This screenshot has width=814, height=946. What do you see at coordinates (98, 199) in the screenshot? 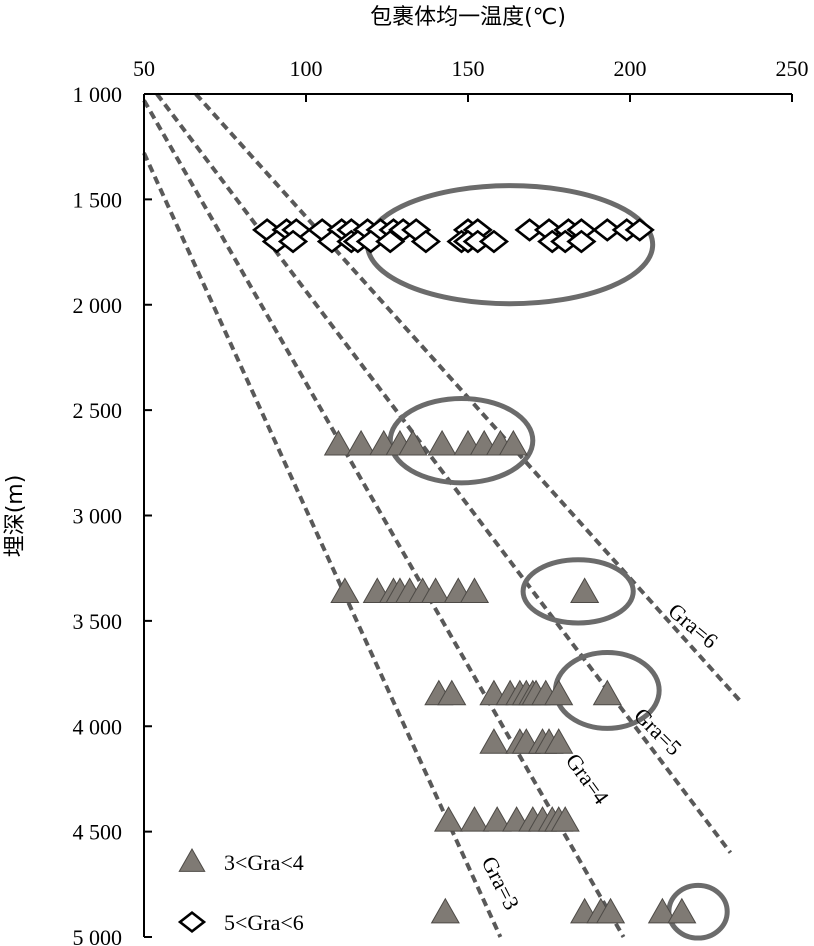
I see `y-tick-label: 1 500` at bounding box center [98, 199].